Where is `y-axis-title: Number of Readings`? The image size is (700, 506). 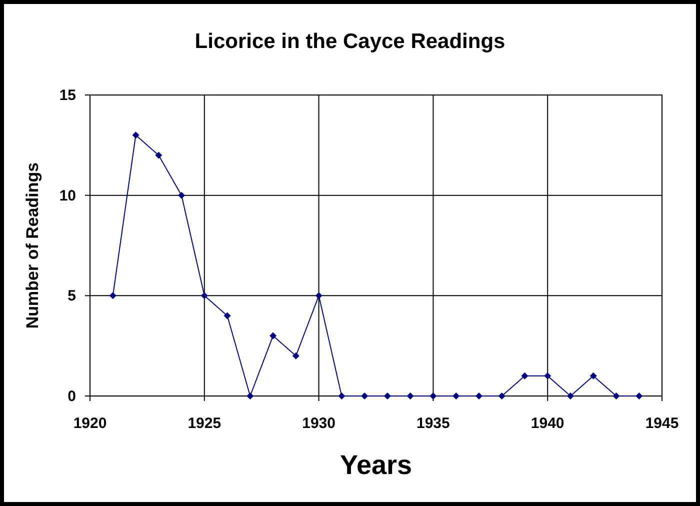 y-axis-title: Number of Readings is located at coordinates (32, 245).